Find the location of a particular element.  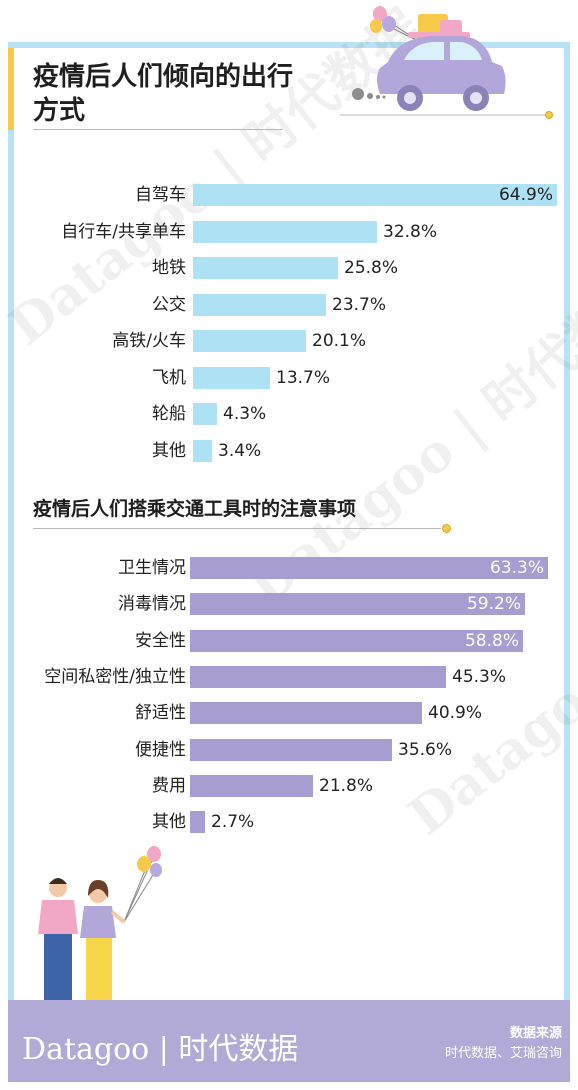

value-label: 20.1% is located at coordinates (339, 341).